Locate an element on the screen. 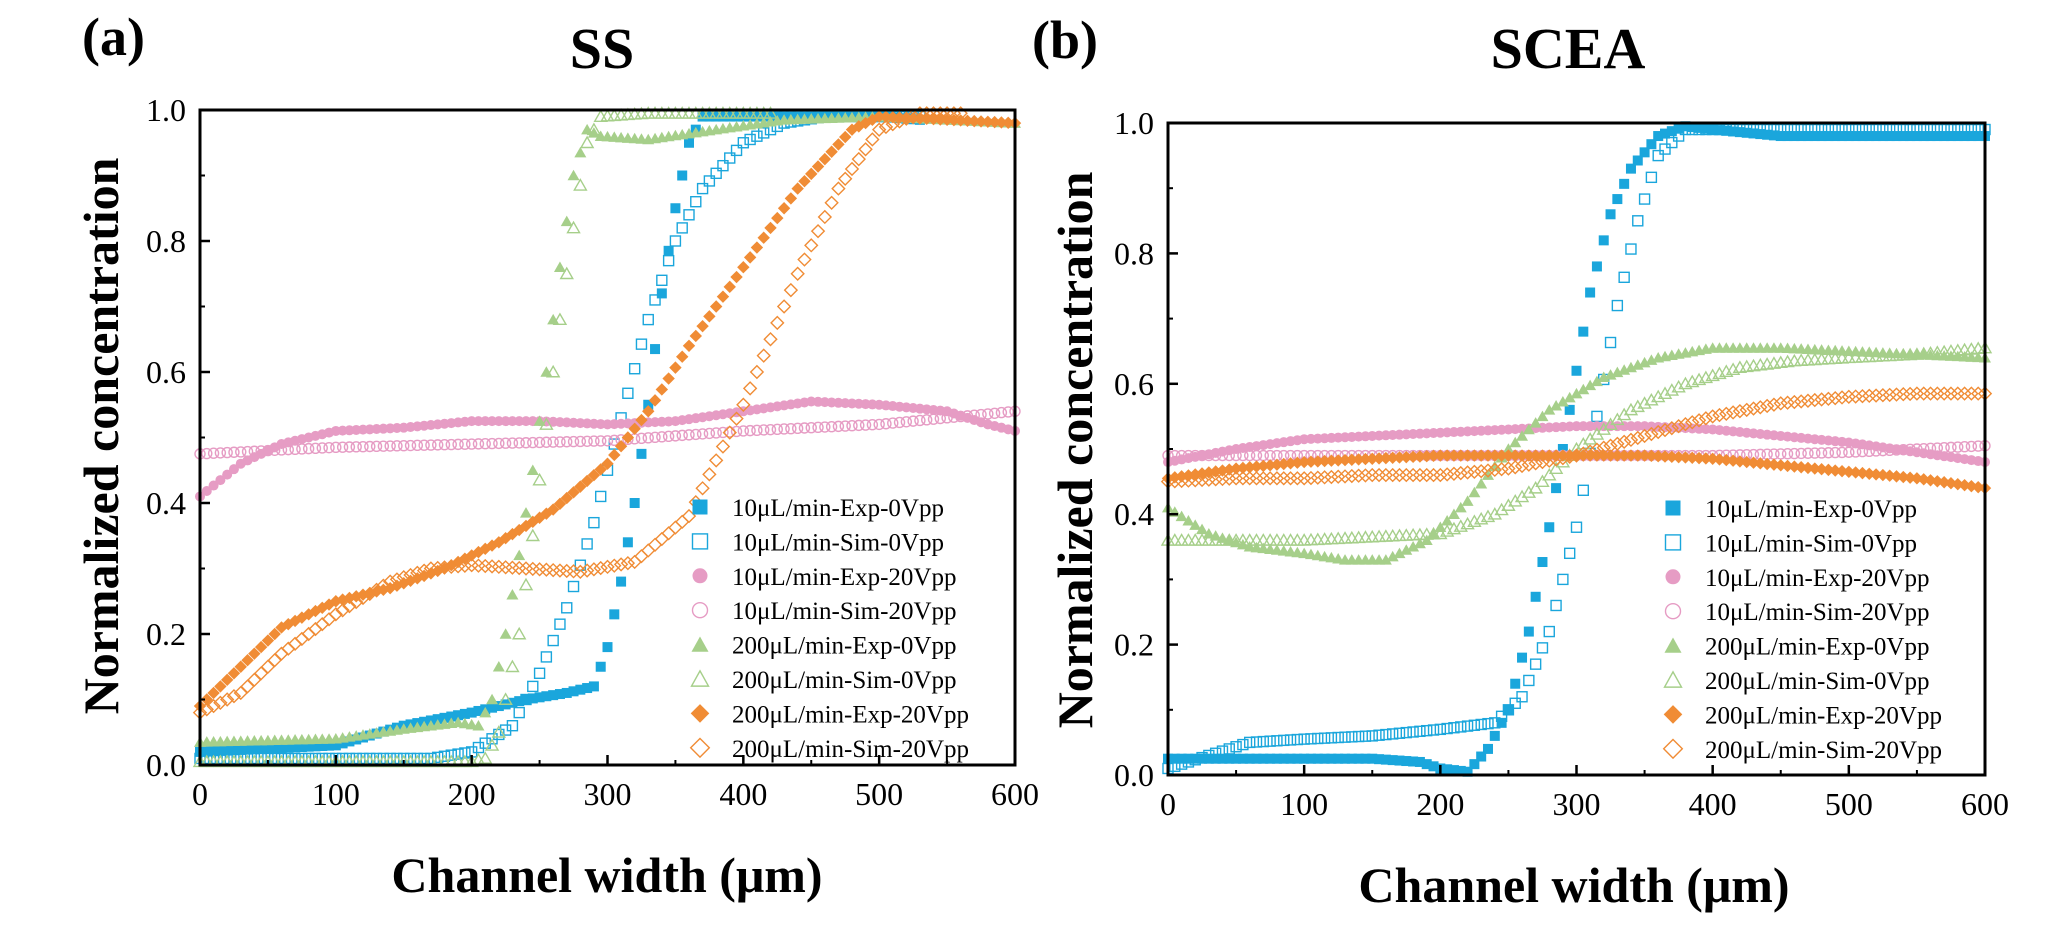 This screenshot has width=2060, height=938. panel-a-x-axis-title: Channel width (μm) is located at coordinates (606, 875).